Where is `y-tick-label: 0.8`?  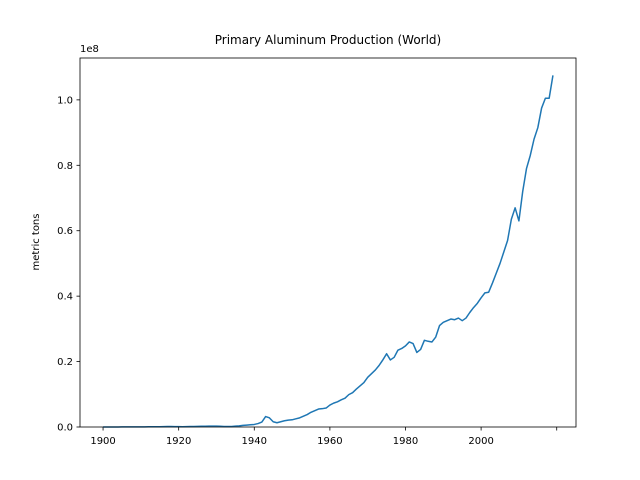 y-tick-label: 0.8 is located at coordinates (65, 166).